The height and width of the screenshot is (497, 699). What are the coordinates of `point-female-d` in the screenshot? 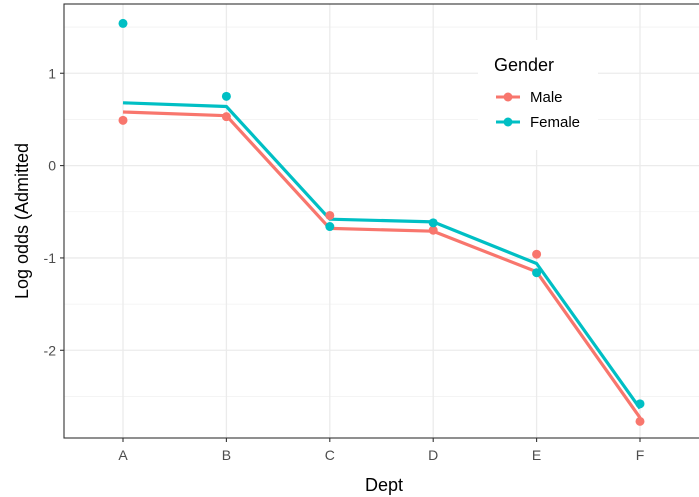 It's located at (433, 223).